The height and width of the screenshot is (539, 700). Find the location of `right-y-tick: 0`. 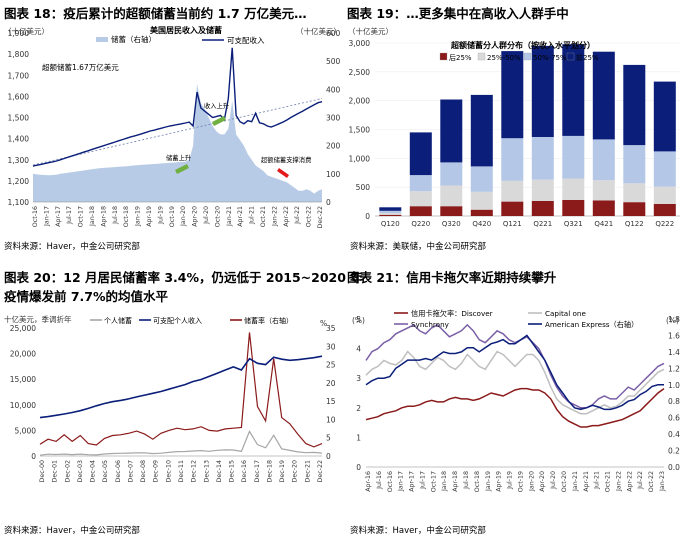

right-y-tick: 0 is located at coordinates (328, 456).